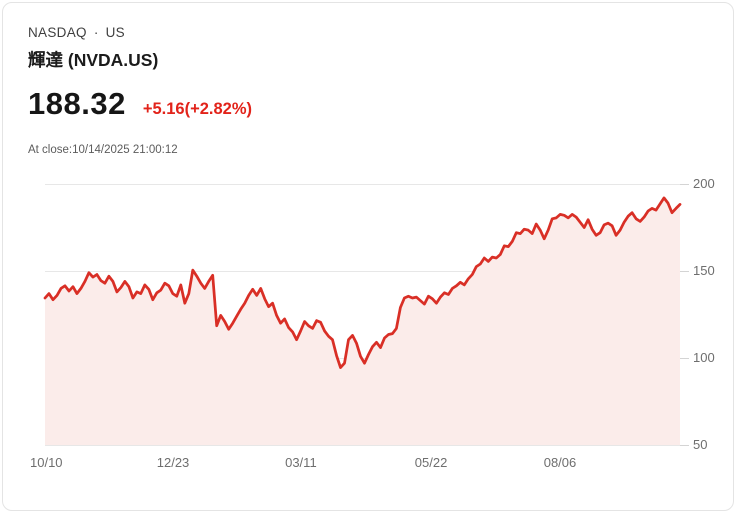 Image resolution: width=736 pixels, height=513 pixels. I want to click on x-axis-label-12-23: 12/23, so click(173, 462).